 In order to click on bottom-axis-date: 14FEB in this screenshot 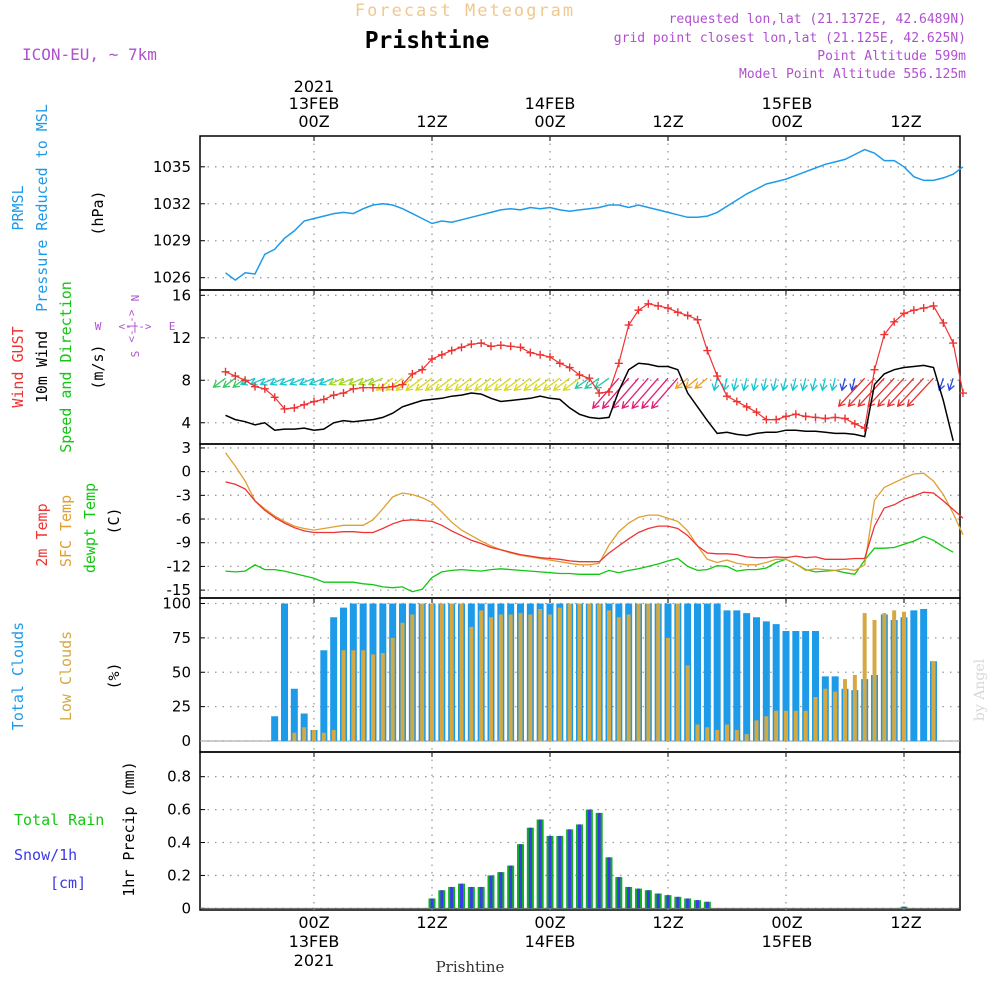, I will do `click(550, 941)`.